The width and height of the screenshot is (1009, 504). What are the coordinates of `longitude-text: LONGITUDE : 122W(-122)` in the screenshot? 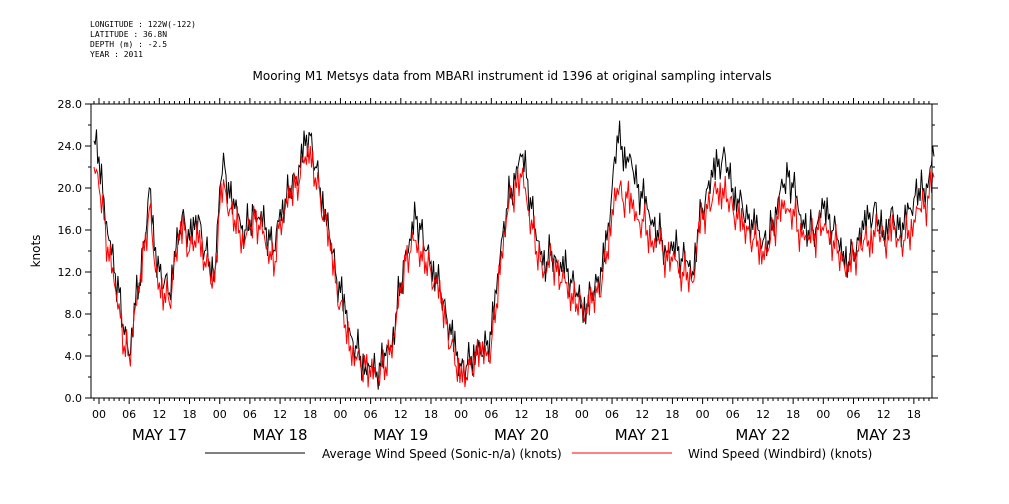 It's located at (143, 24).